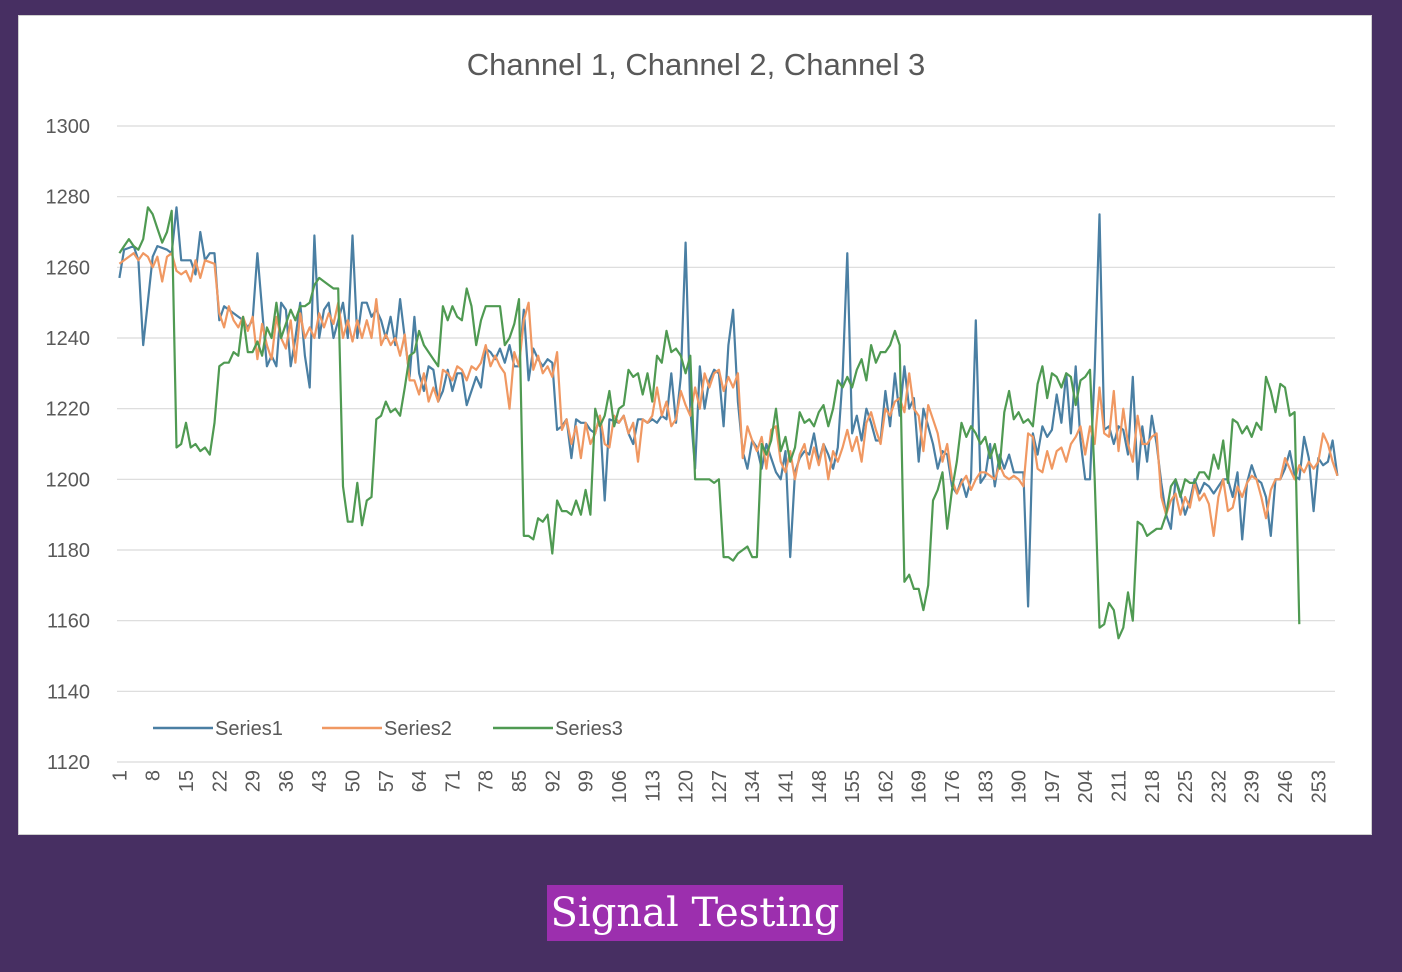 The image size is (1402, 972). Describe the element at coordinates (68, 622) in the screenshot. I see `y-tick-label: 1160` at that location.